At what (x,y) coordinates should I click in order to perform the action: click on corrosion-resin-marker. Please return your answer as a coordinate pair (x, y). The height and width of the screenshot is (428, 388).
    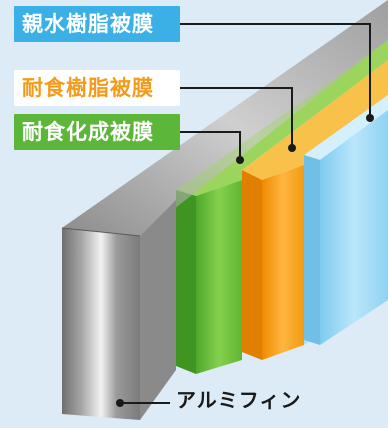
    Looking at the image, I should click on (292, 148).